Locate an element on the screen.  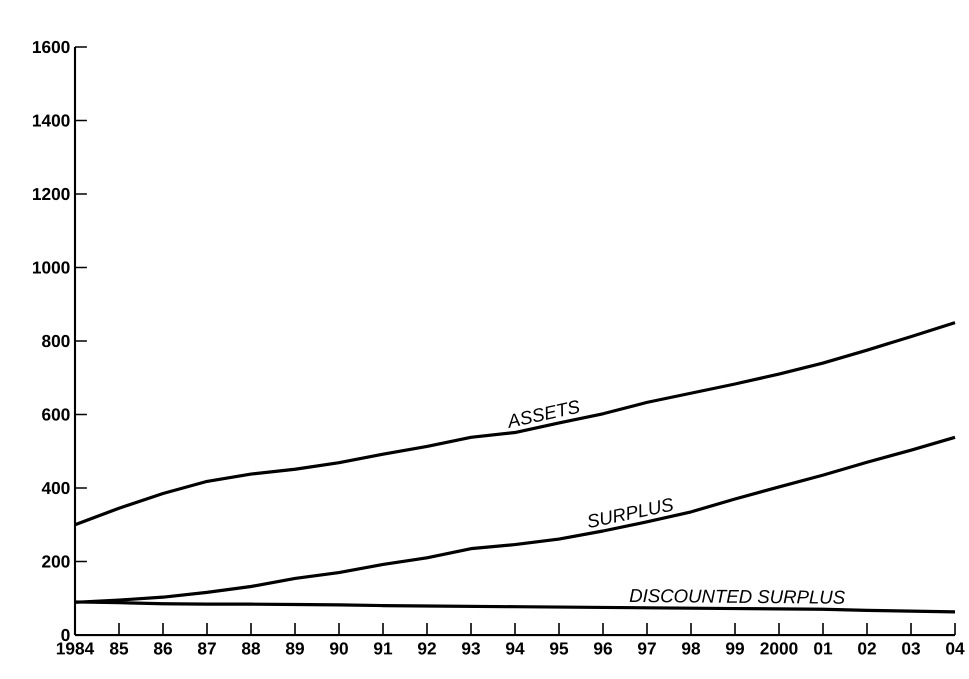
x-tick-label: 97 is located at coordinates (647, 648).